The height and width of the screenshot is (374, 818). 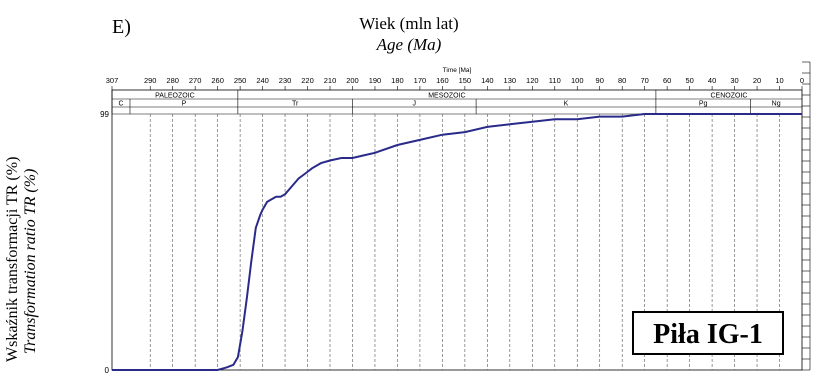 I want to click on era-label: MESOZOIC, so click(x=446, y=96).